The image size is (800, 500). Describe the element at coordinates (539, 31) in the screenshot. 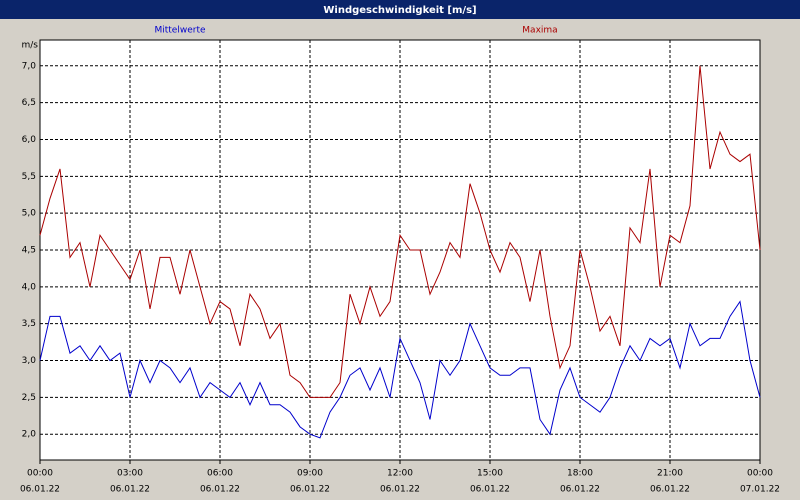

I see `legend-label: Maxima` at that location.